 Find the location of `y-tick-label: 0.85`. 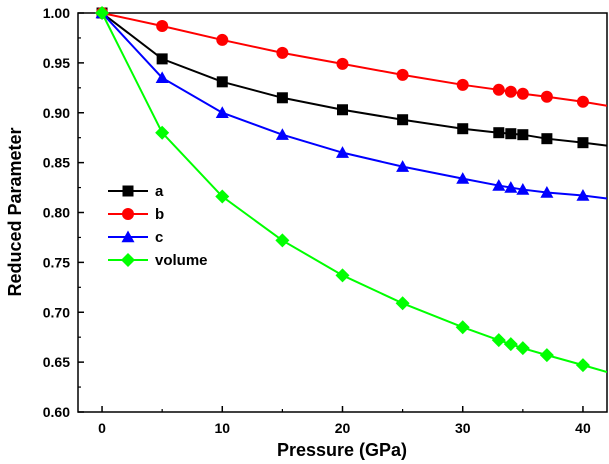

y-tick-label: 0.85 is located at coordinates (56, 163).